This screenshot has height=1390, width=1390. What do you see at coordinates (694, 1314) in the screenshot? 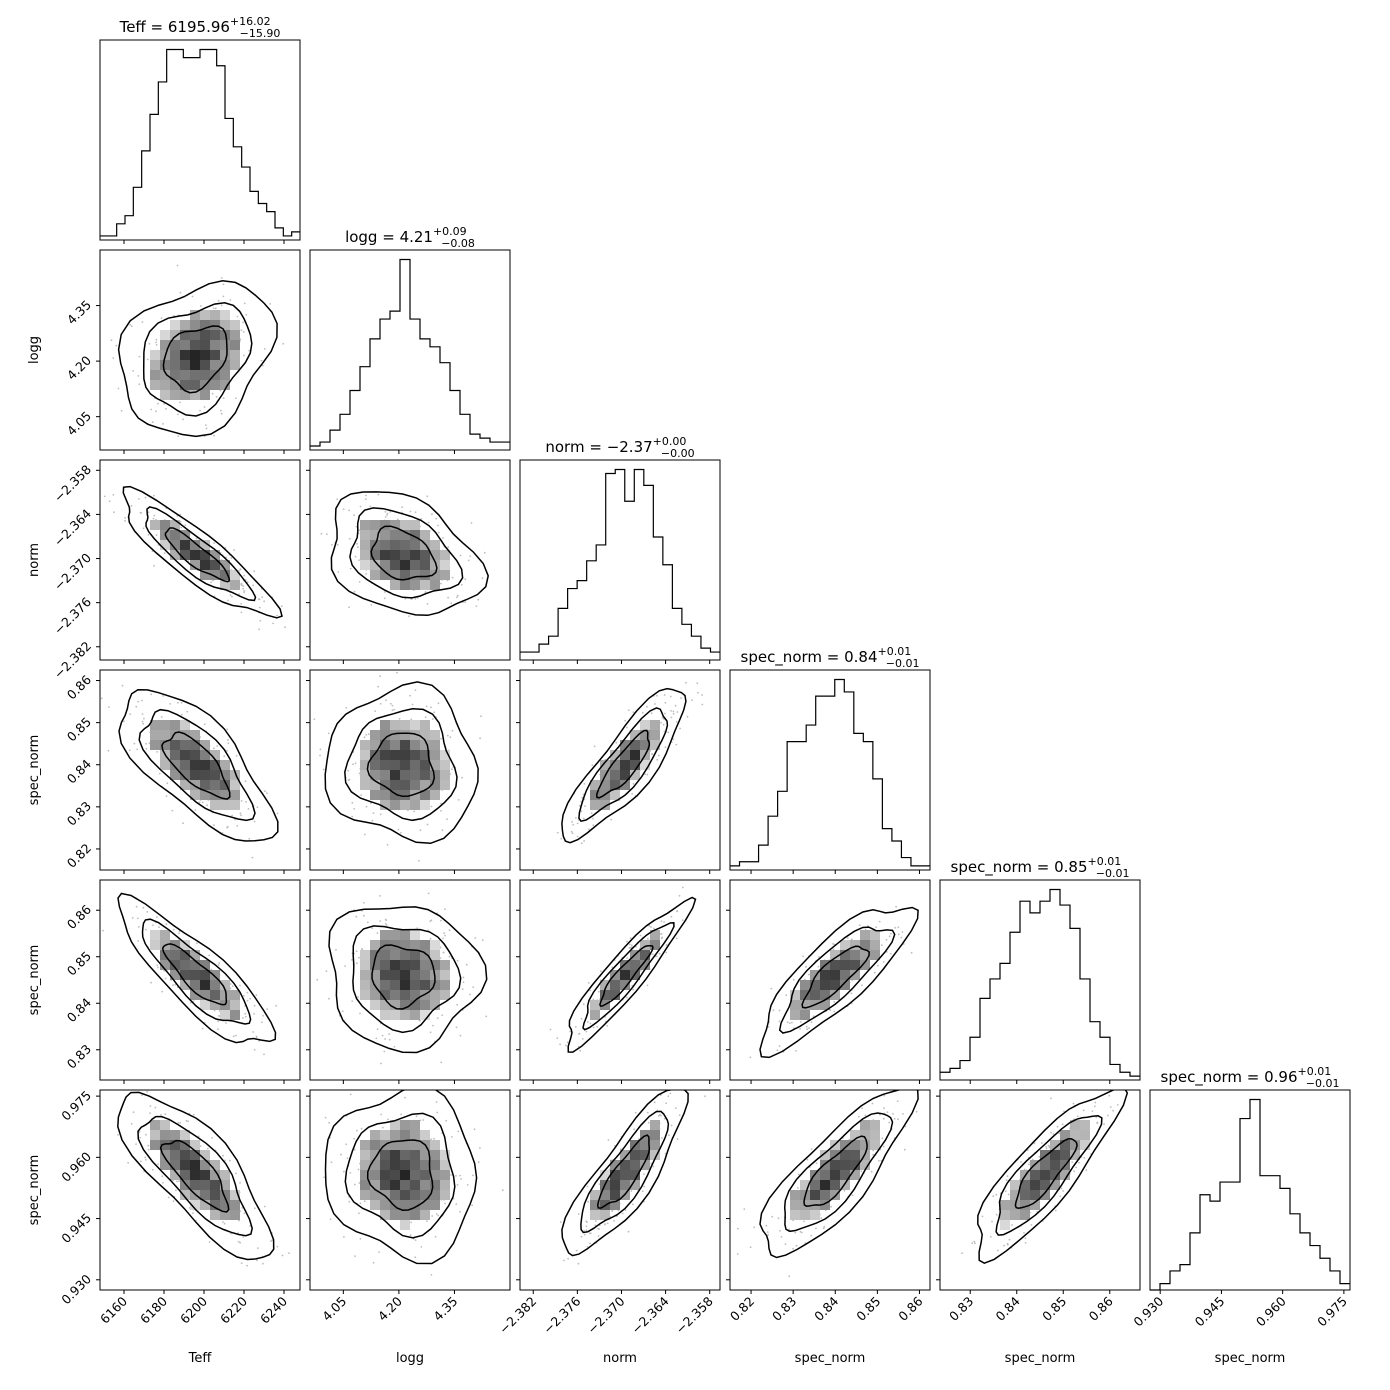
I see `x-tick-label: −2.358` at bounding box center [694, 1314].